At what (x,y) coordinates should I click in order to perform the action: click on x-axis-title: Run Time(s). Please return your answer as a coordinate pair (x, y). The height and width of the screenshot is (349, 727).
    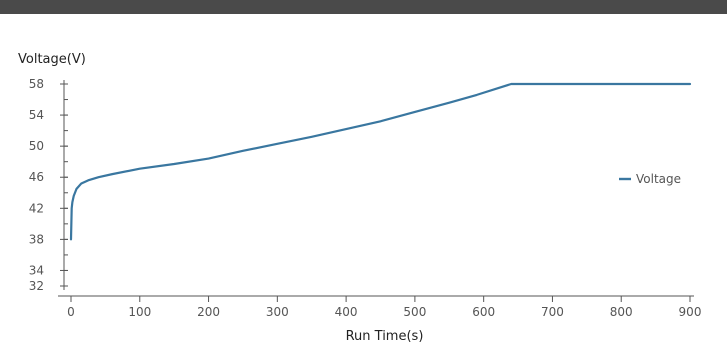
    Looking at the image, I should click on (385, 336).